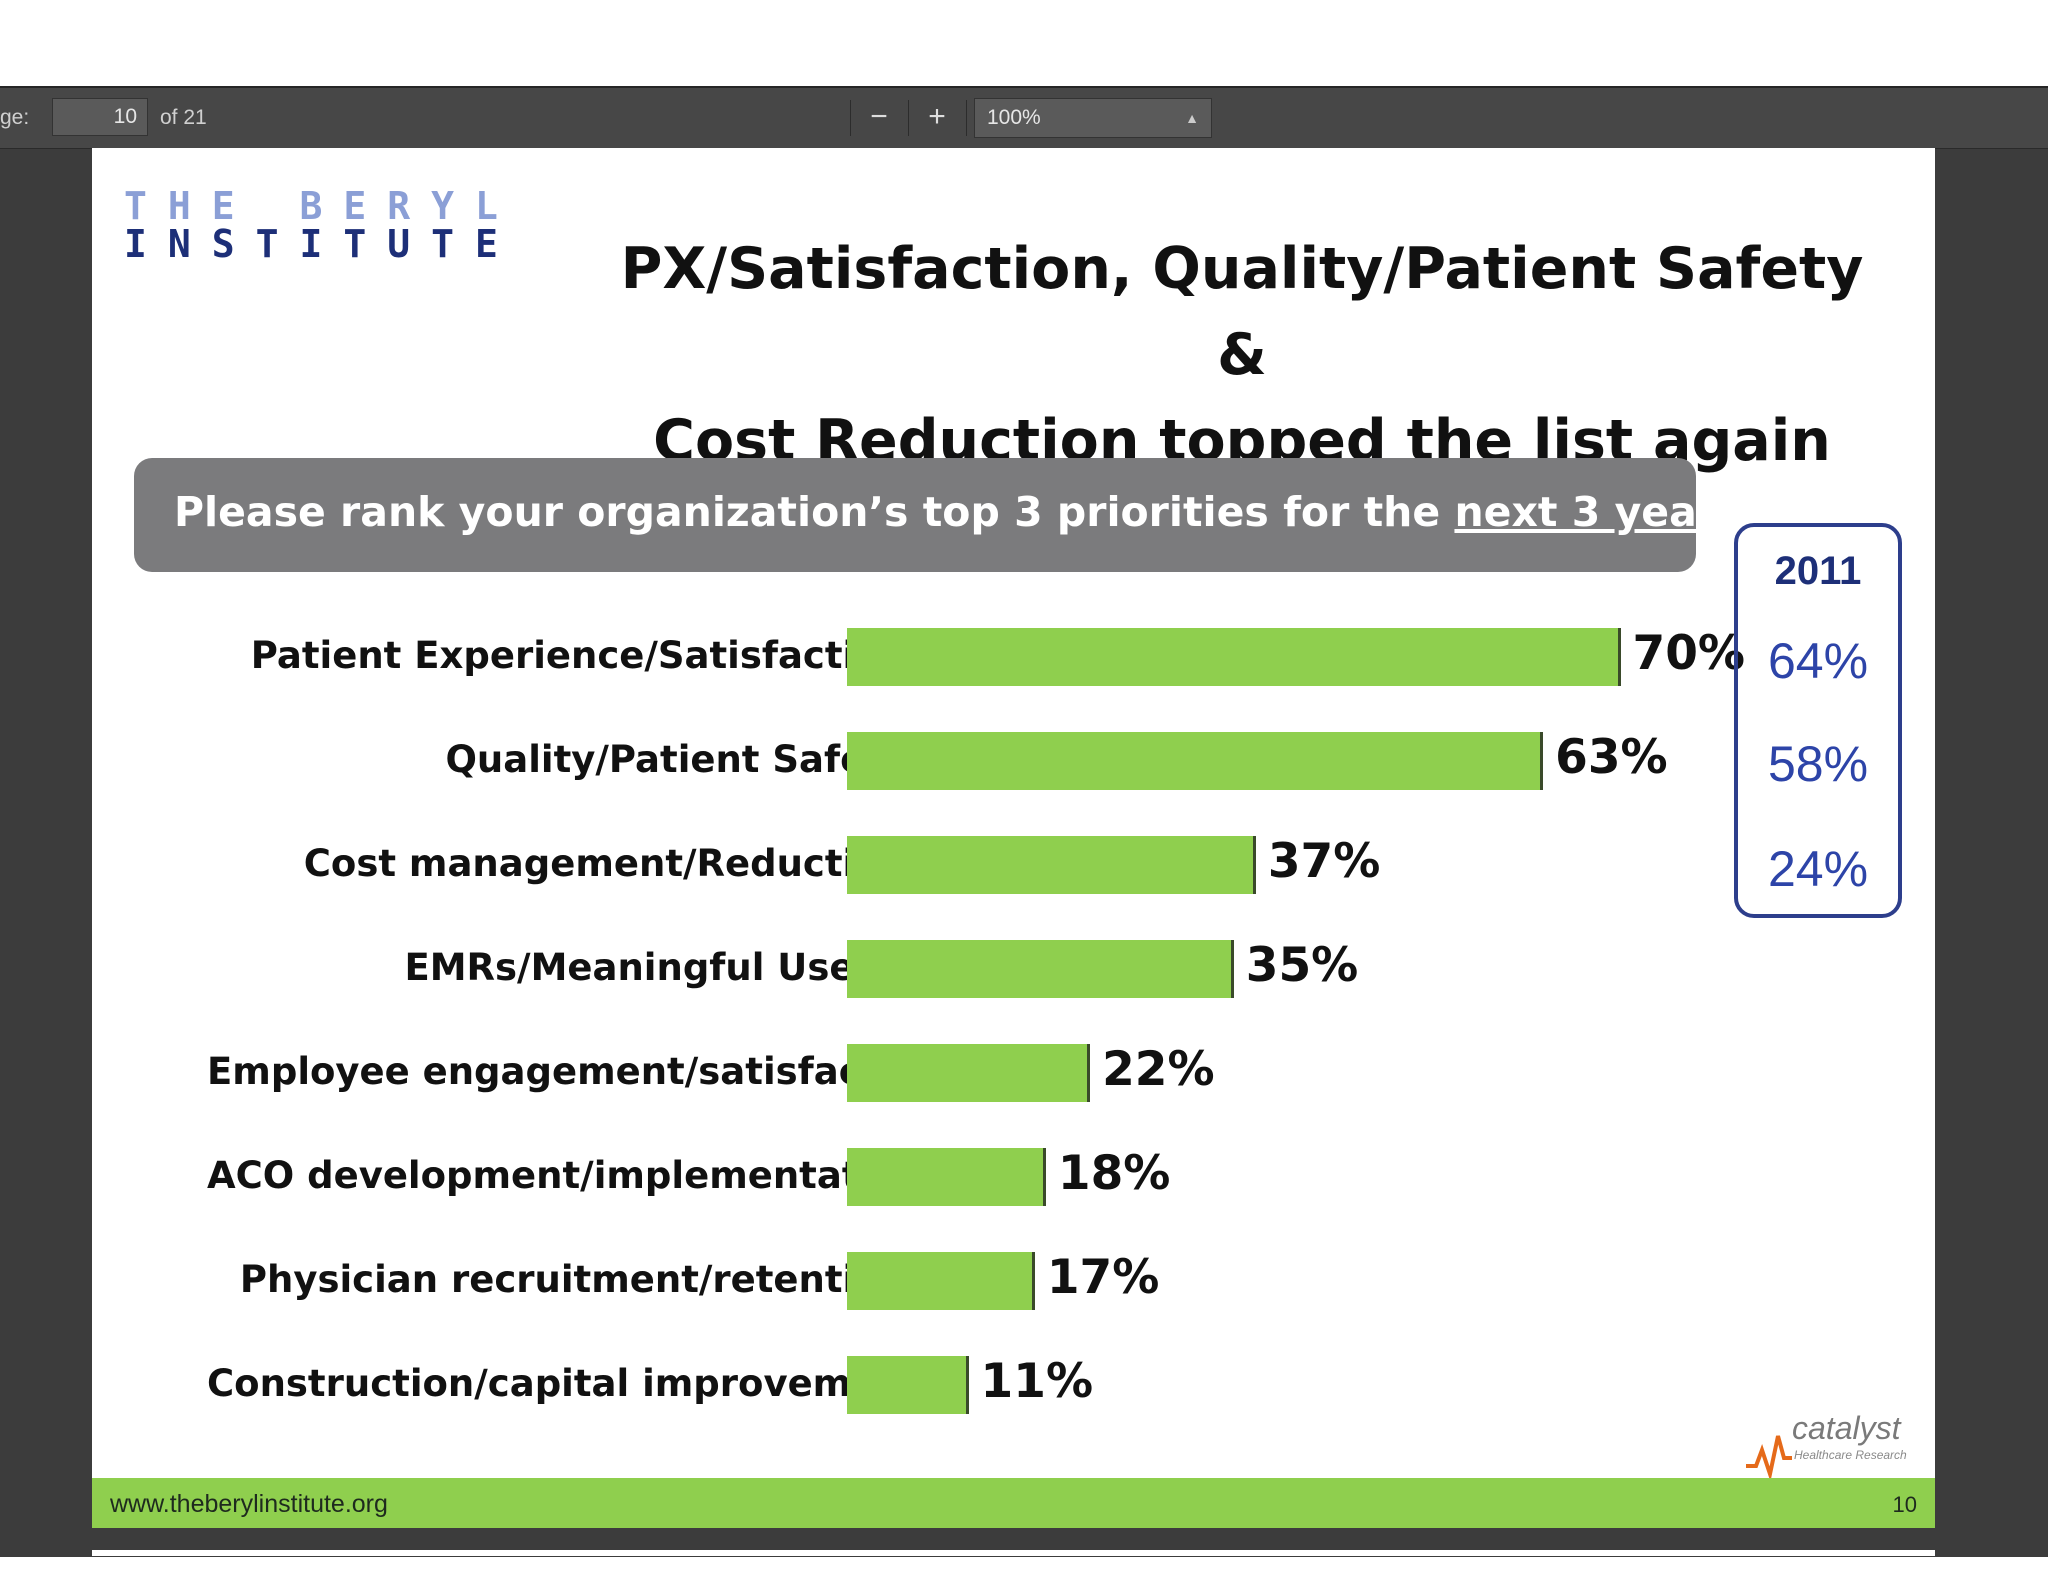 The height and width of the screenshot is (1582, 2048). Describe the element at coordinates (1324, 861) in the screenshot. I see `bar-value-label: 37%` at that location.